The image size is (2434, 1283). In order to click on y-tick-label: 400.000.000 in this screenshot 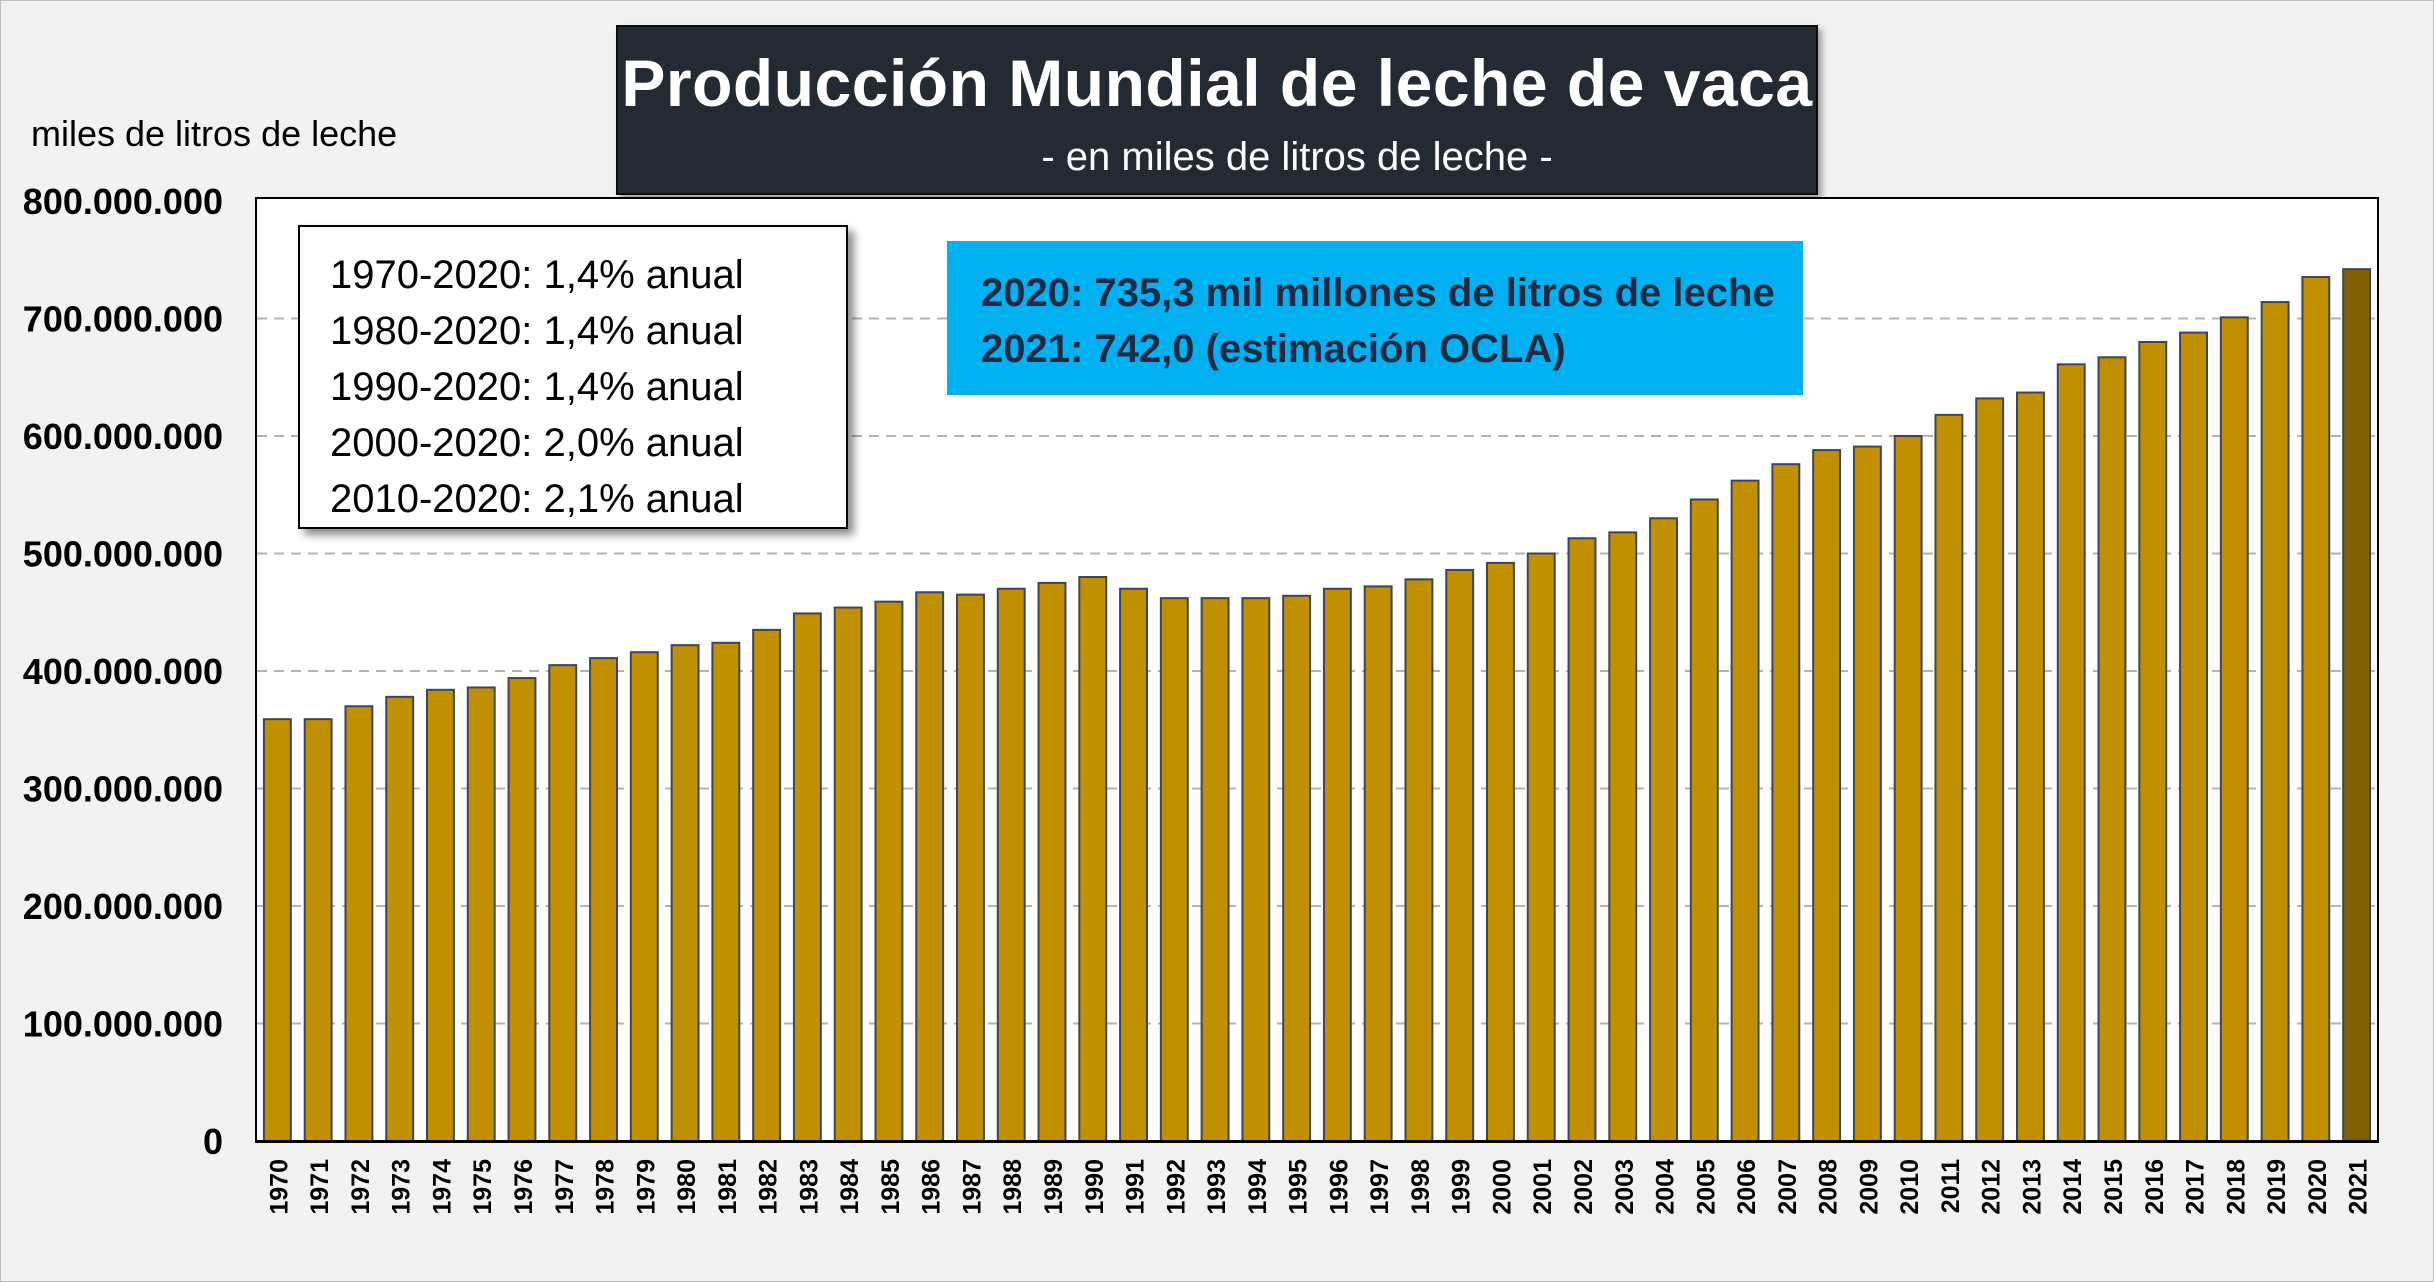, I will do `click(123, 671)`.